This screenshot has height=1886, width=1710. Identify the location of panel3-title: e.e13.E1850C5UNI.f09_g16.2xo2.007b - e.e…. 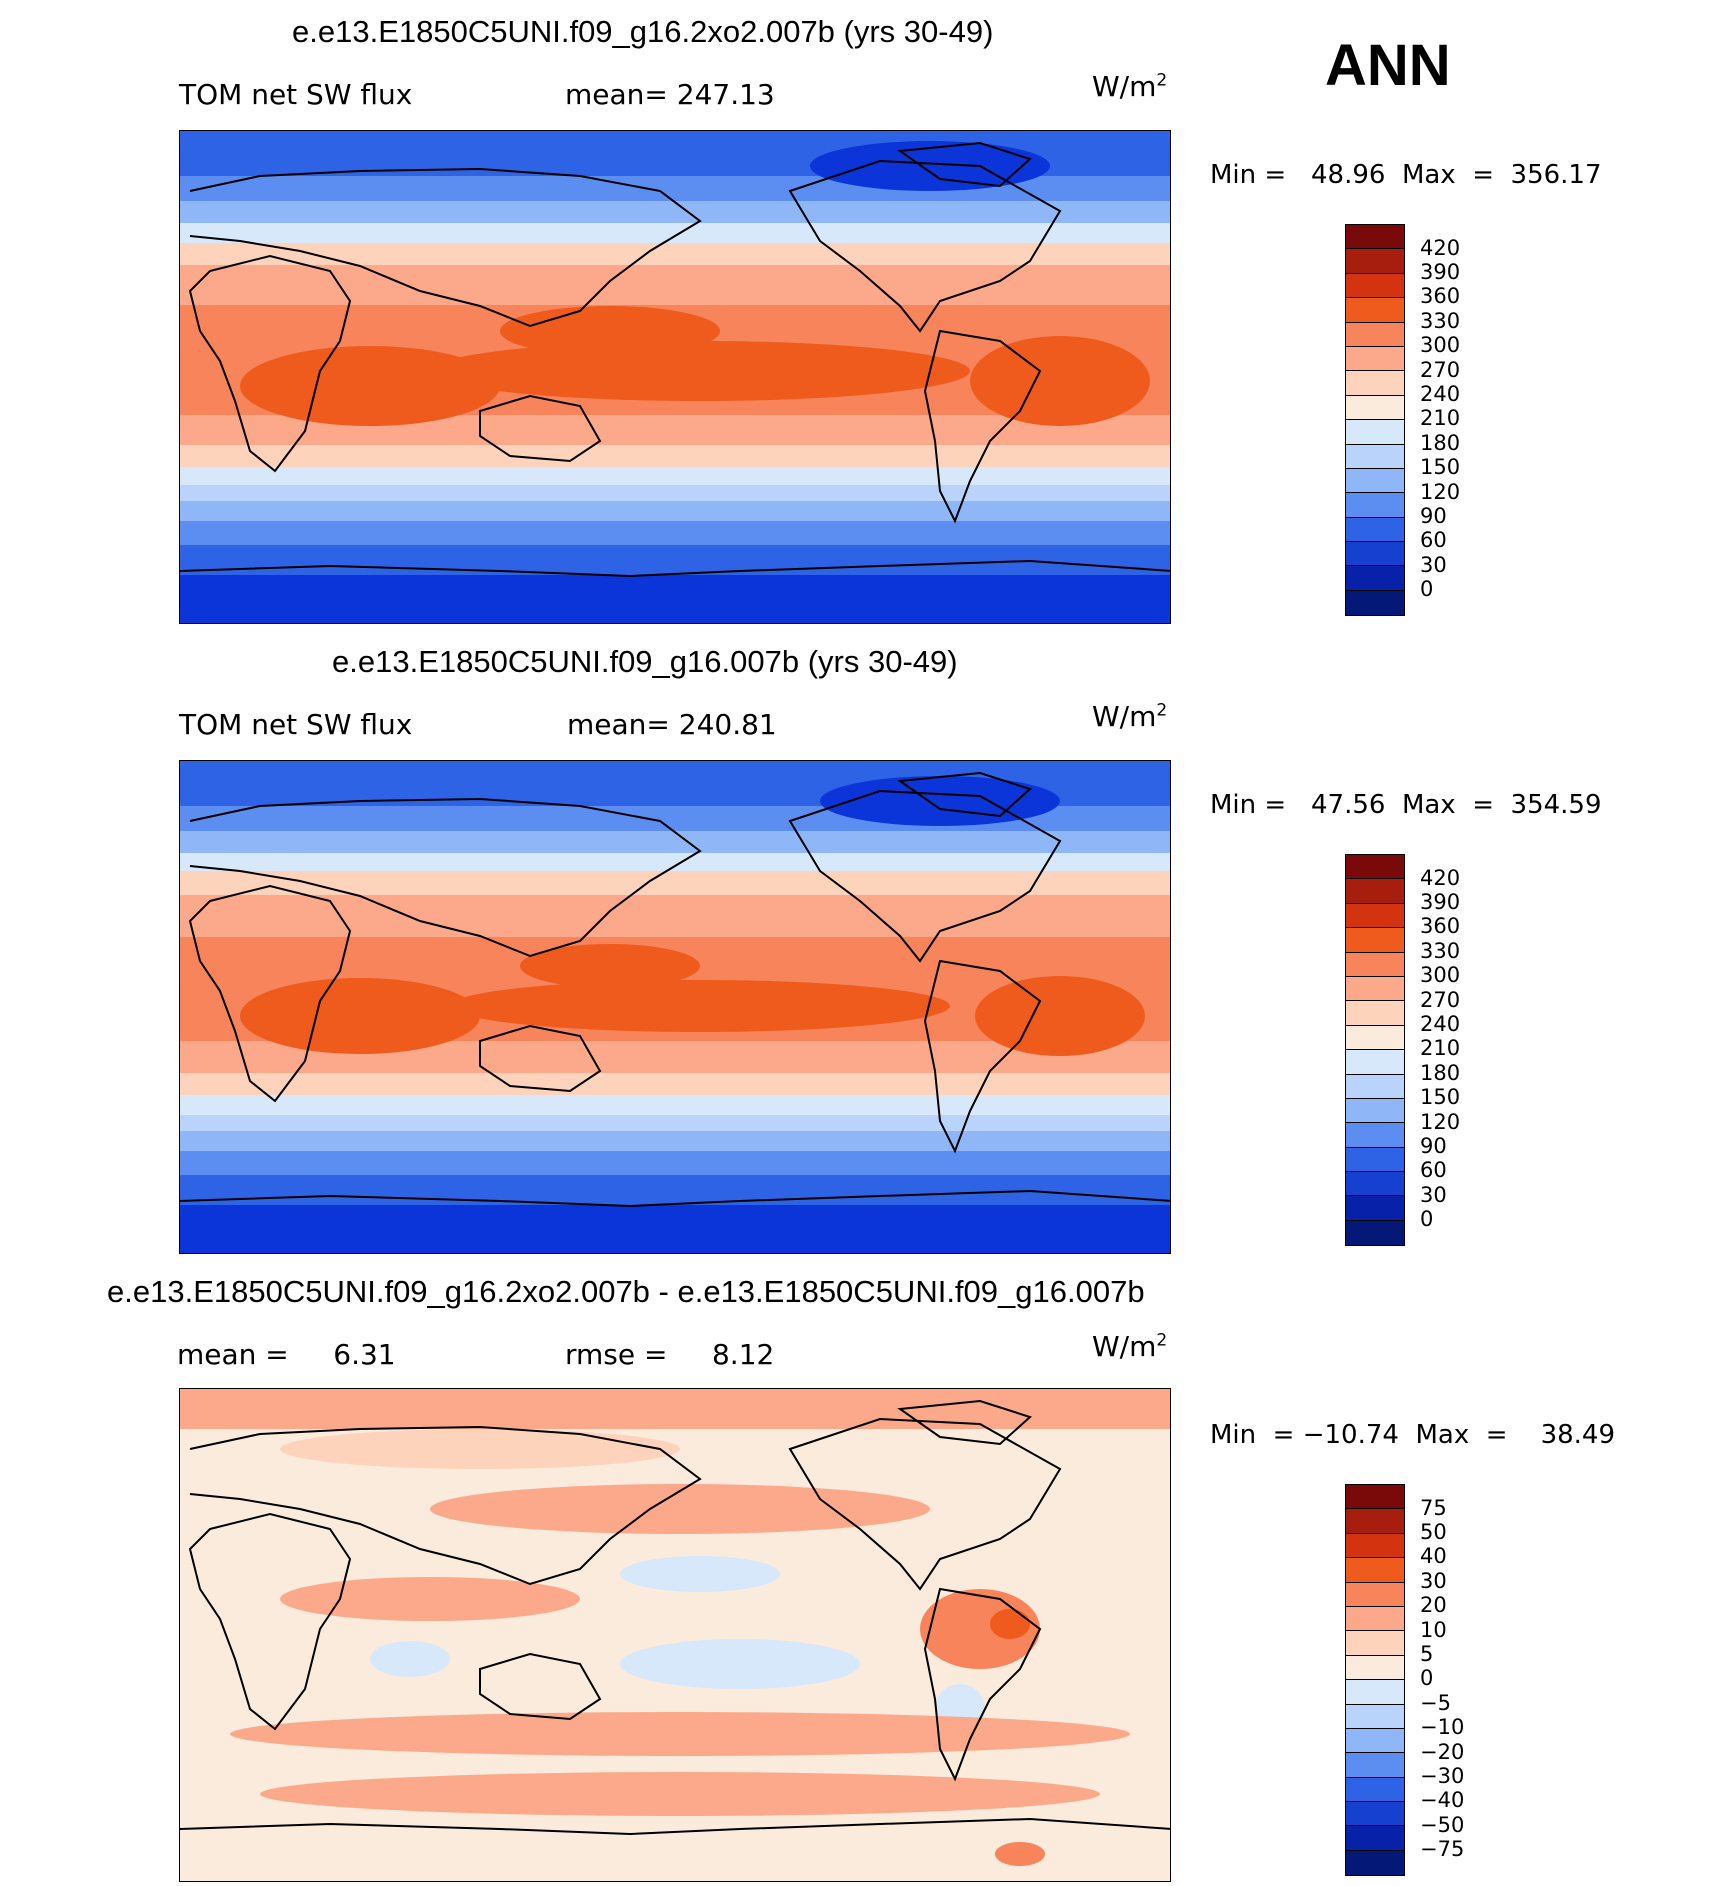
(626, 1291).